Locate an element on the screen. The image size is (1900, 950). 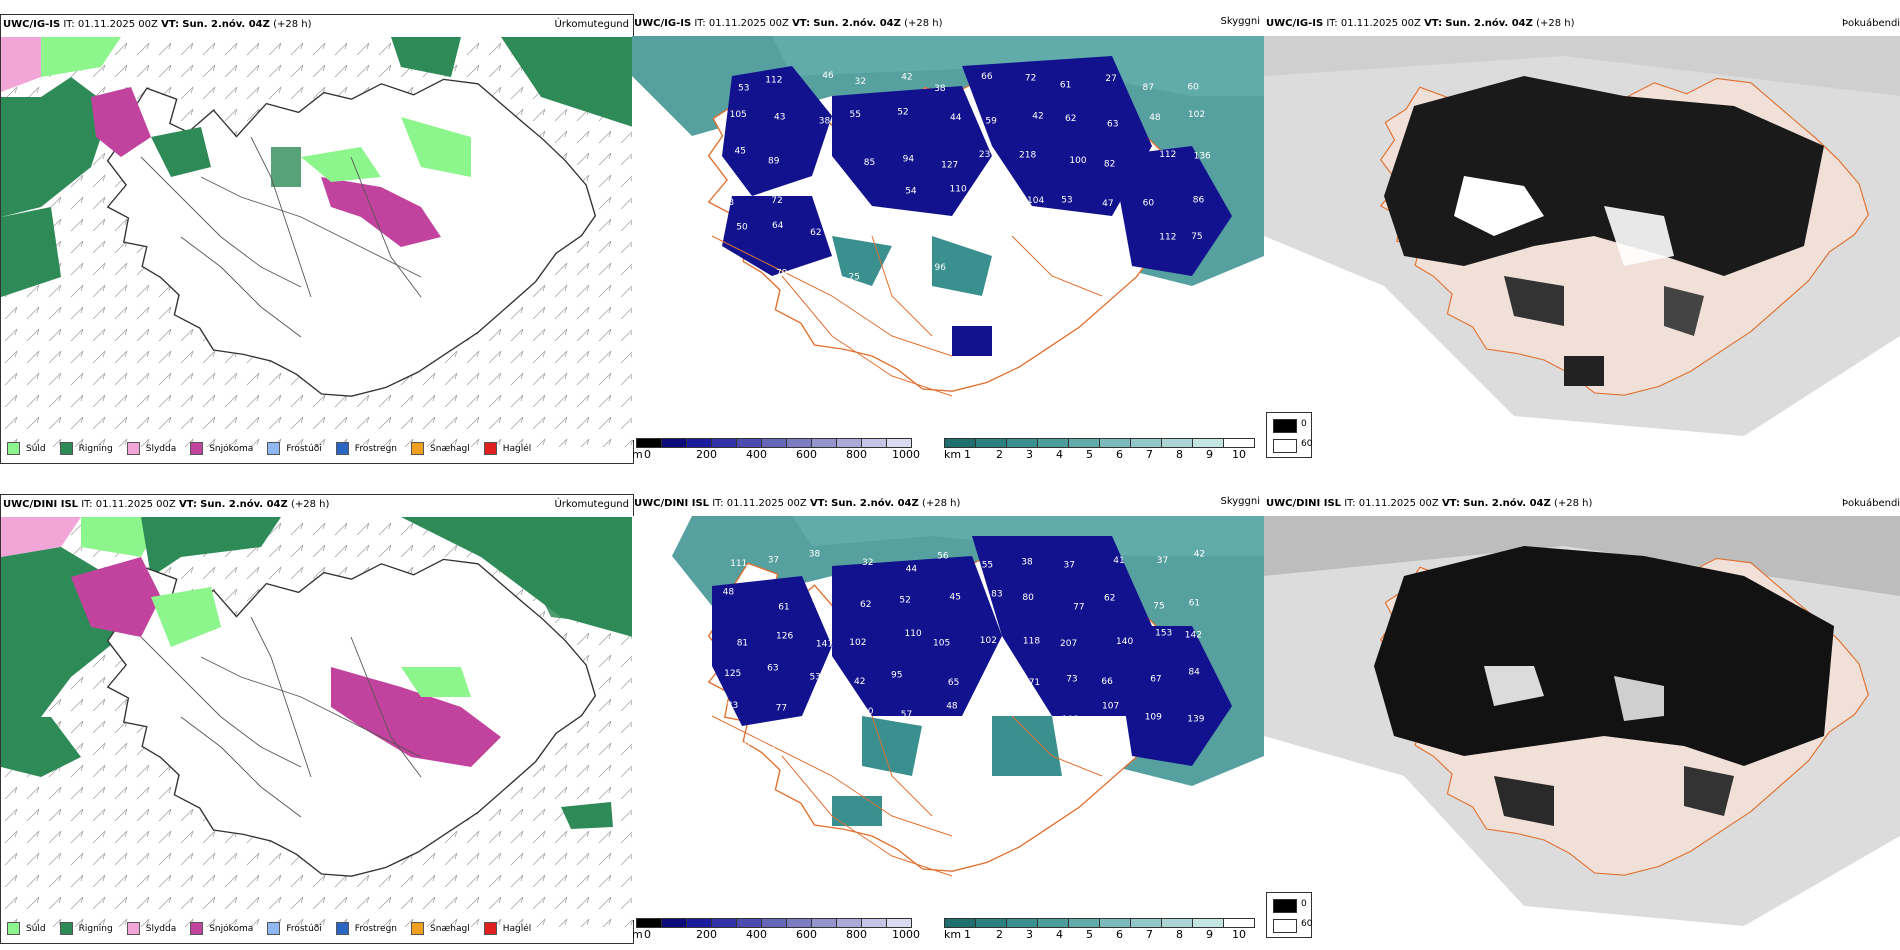
legend-swatch-freezing-drizzle is located at coordinates (274, 448).